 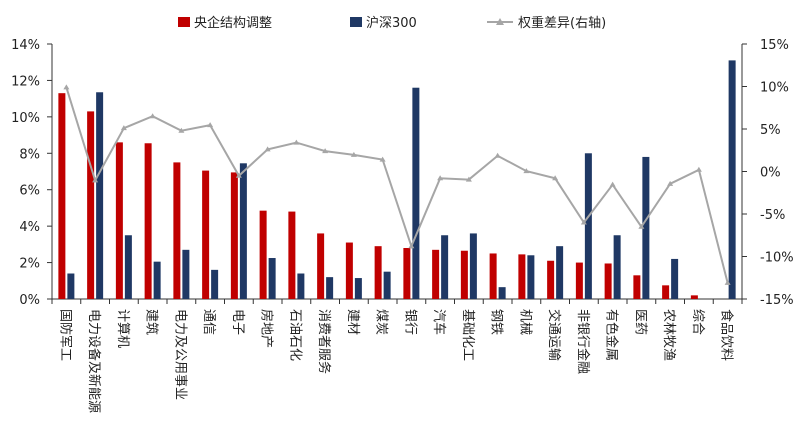 I want to click on right-tick-label: -5%, so click(x=772, y=215).